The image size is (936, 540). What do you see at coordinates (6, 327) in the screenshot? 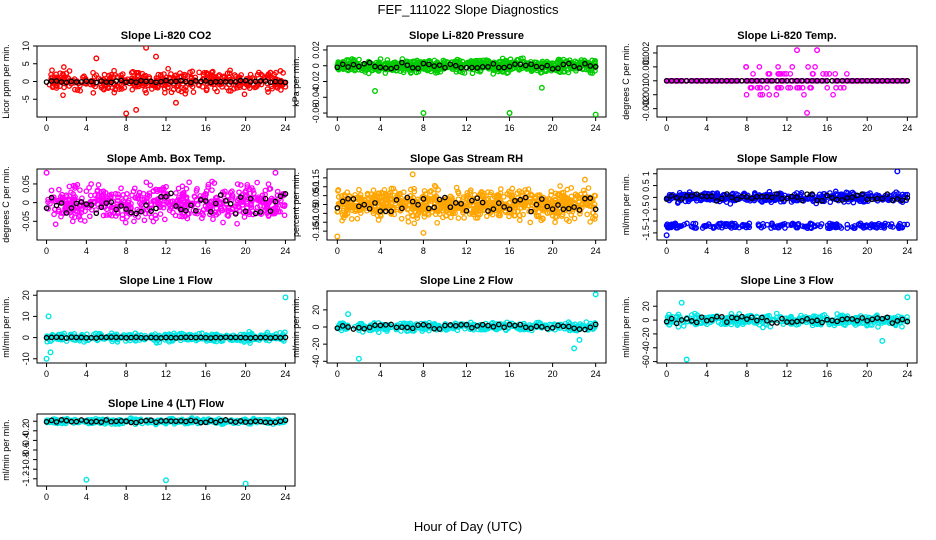
I see `panel-y-label: ml/min per min.` at bounding box center [6, 327].